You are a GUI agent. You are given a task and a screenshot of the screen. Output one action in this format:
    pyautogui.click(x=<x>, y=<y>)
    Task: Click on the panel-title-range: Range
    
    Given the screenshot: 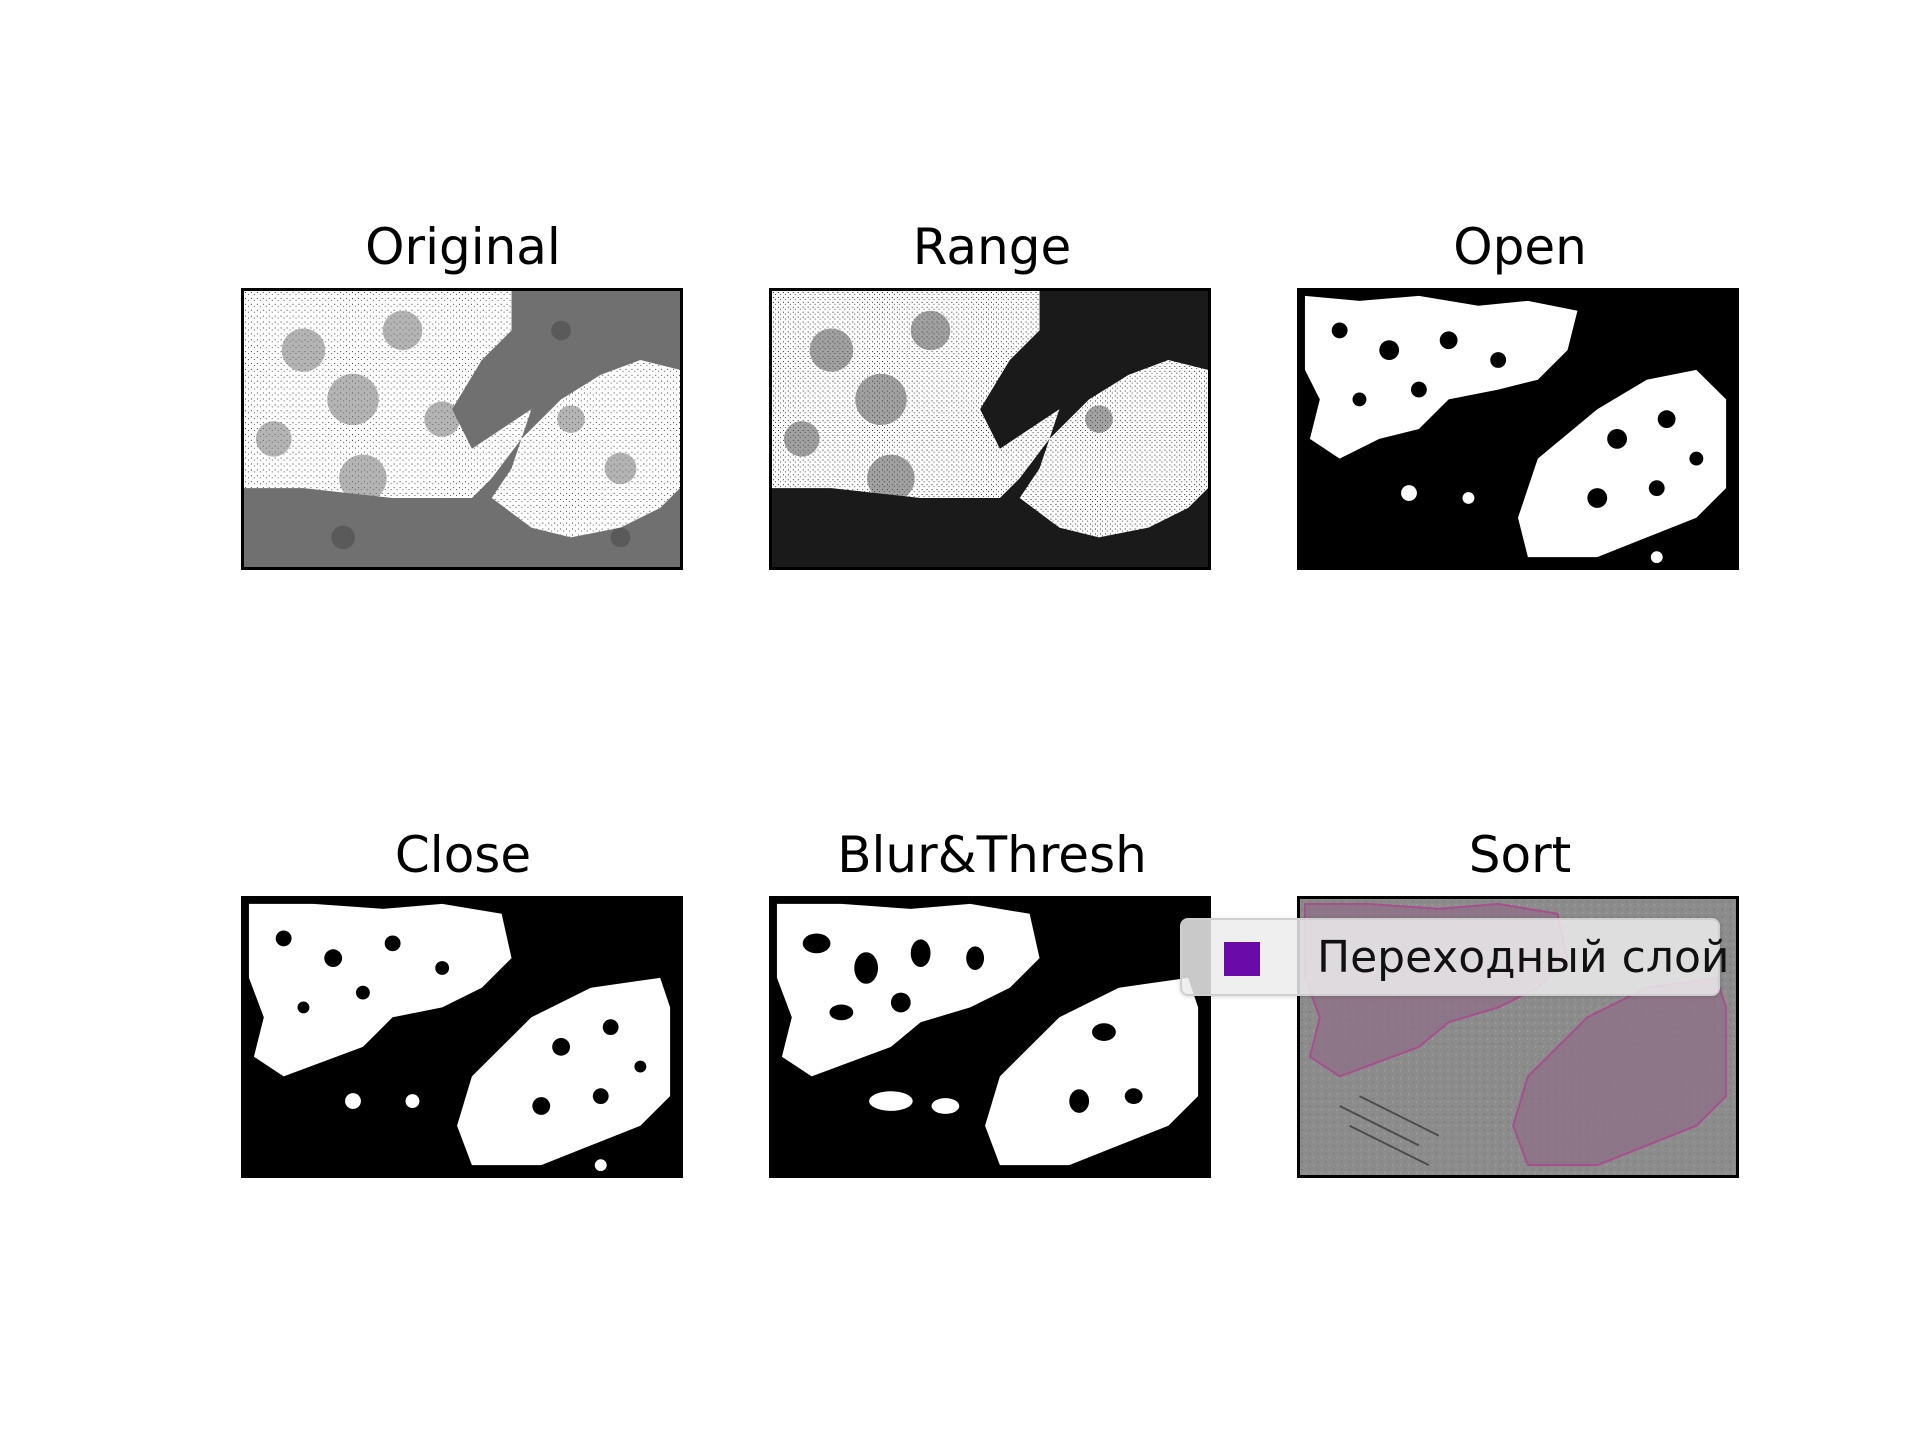 What is the action you would take?
    pyautogui.click(x=992, y=247)
    